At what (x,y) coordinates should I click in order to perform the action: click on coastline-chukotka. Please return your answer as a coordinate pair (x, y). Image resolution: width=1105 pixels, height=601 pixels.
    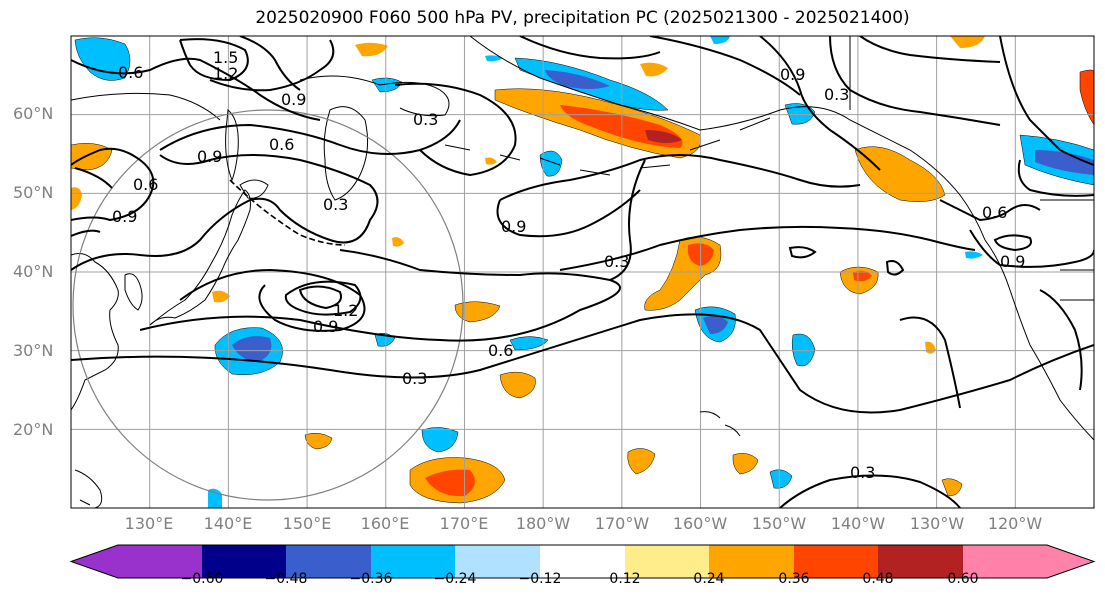
    Looking at the image, I should click on (374, 96).